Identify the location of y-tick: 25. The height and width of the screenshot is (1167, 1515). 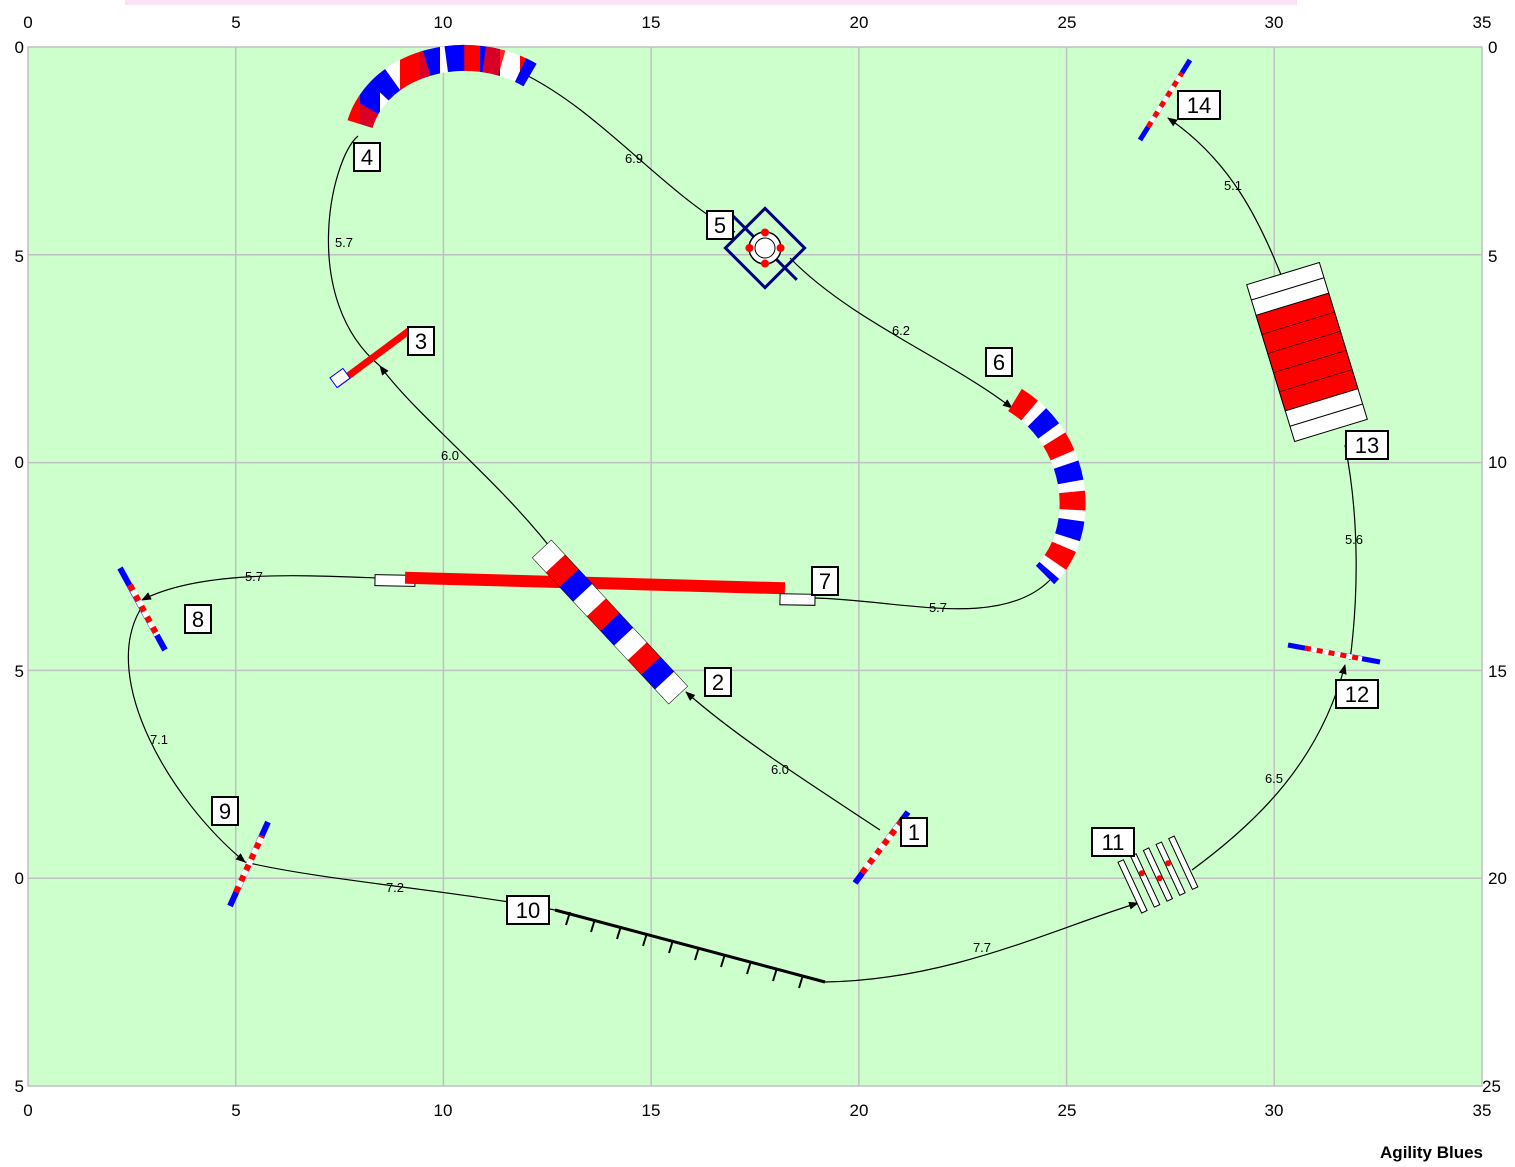
(1491, 1086).